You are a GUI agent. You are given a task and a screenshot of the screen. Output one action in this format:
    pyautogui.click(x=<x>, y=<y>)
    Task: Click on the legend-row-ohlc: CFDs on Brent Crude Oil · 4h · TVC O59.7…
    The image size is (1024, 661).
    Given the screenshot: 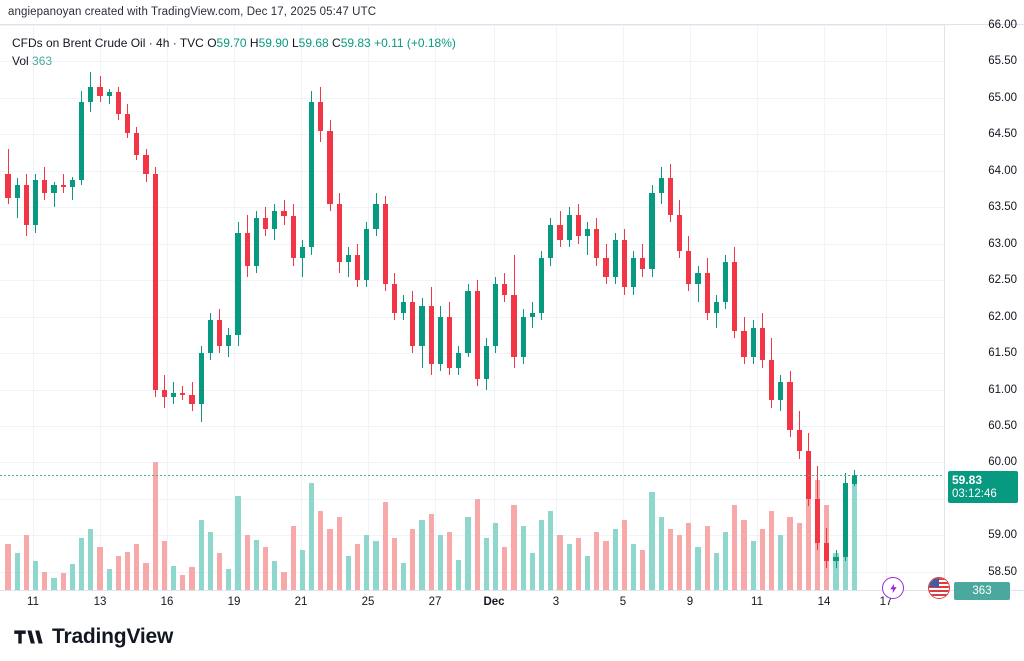 What is the action you would take?
    pyautogui.click(x=234, y=43)
    